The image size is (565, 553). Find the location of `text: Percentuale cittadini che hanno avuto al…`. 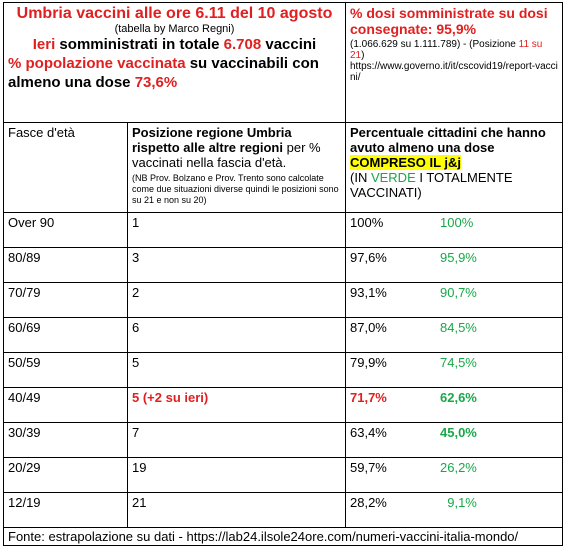

text: Percentuale cittadini che hanno avuto al… is located at coordinates (448, 140).